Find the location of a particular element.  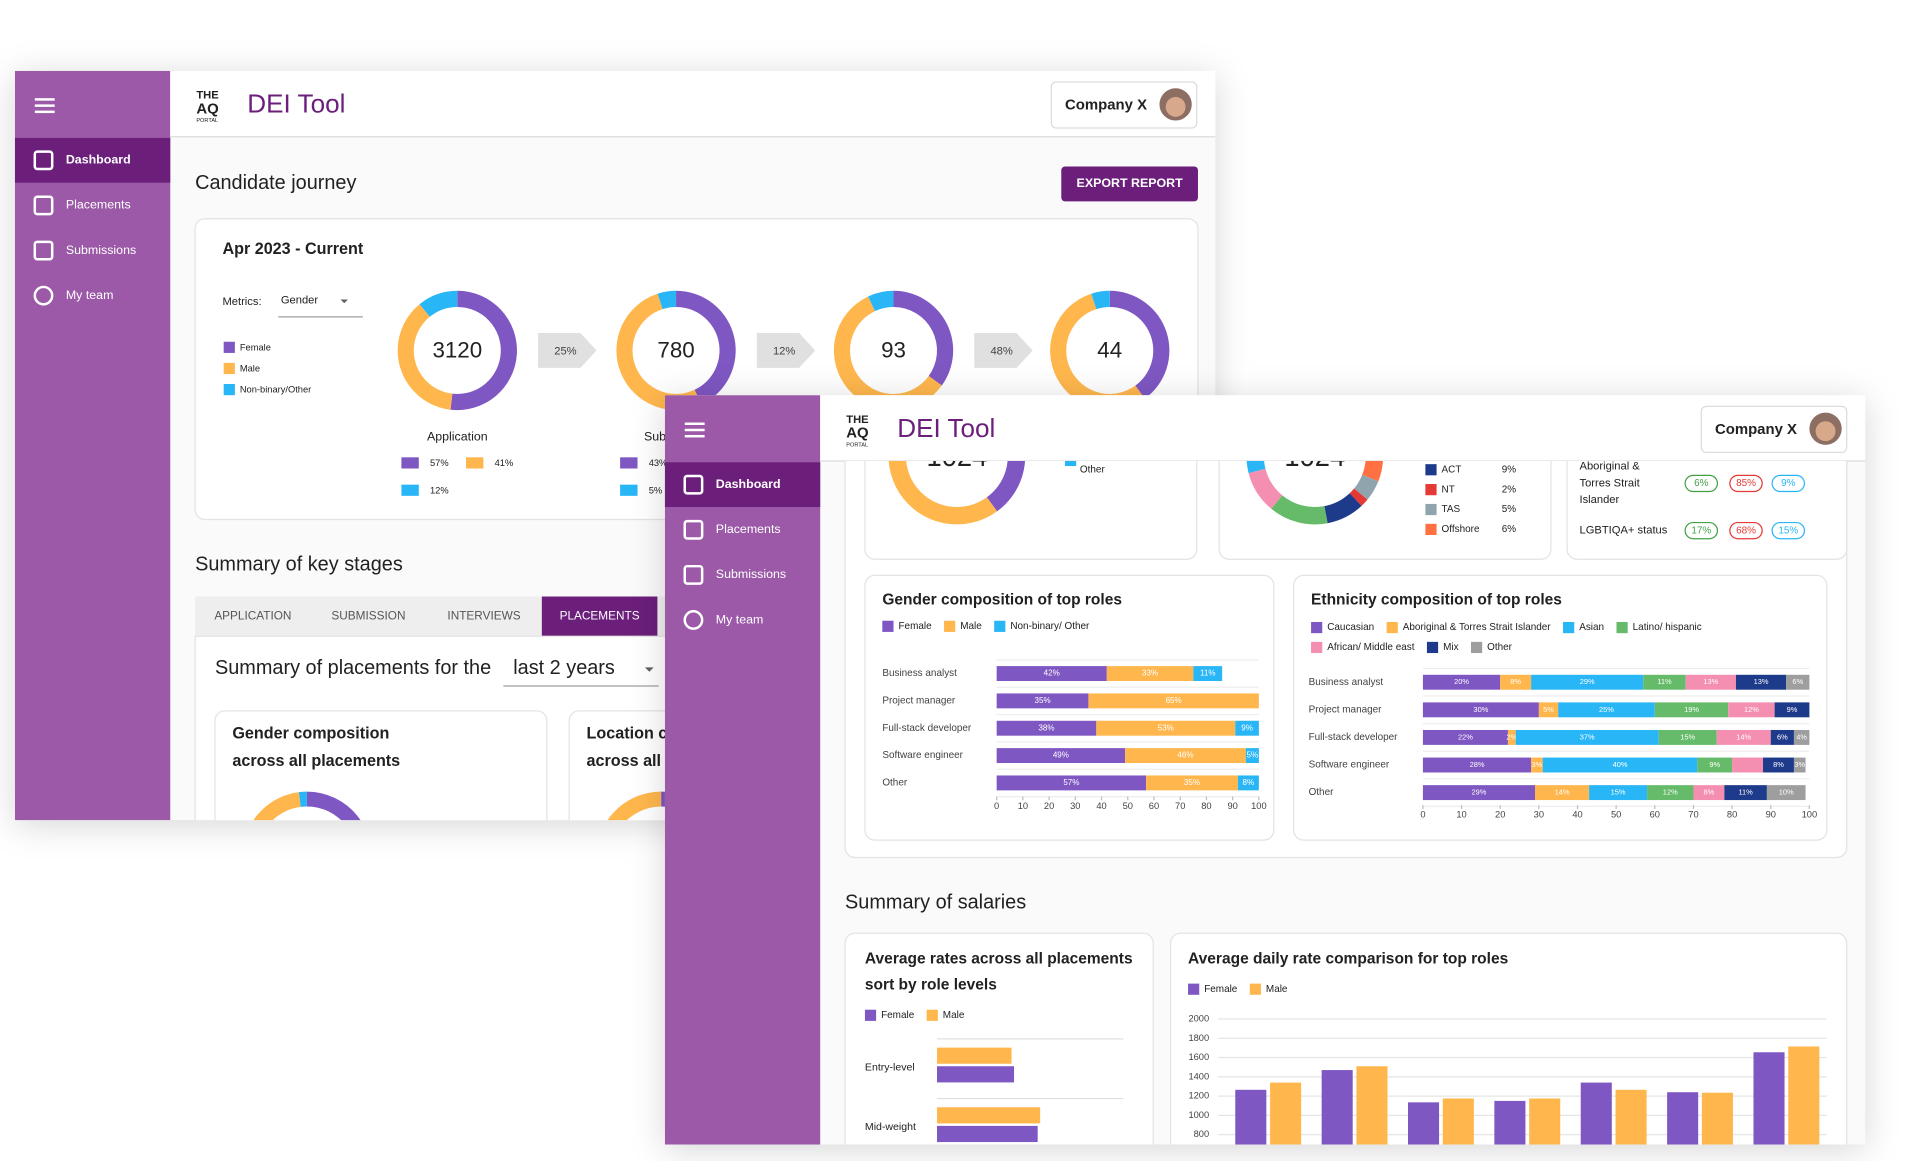

tab: SUBMISSION is located at coordinates (368, 615).